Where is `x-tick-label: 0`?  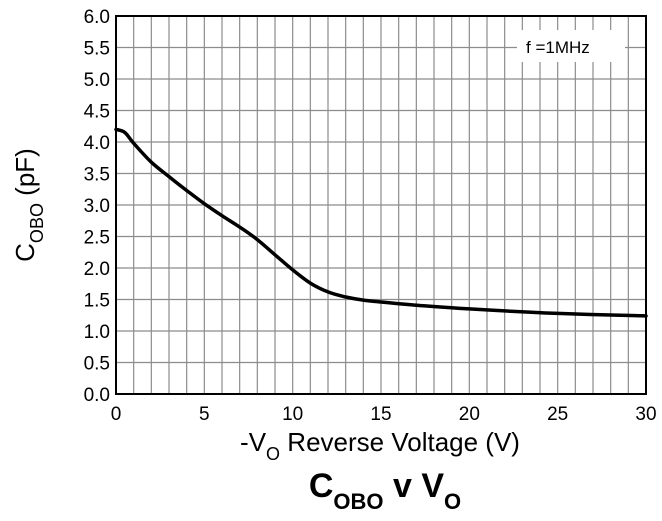
x-tick-label: 0 is located at coordinates (116, 414).